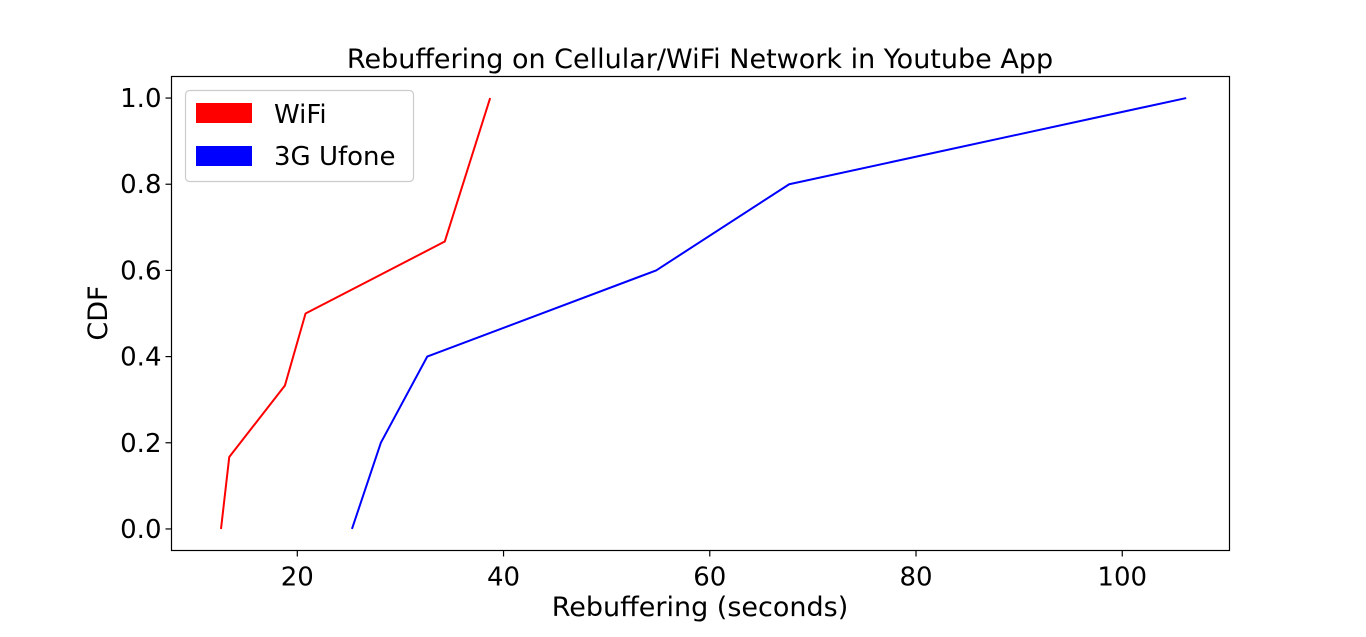 The height and width of the screenshot is (637, 1366). Describe the element at coordinates (356, 313) in the screenshot. I see `series-line-wifi` at that location.